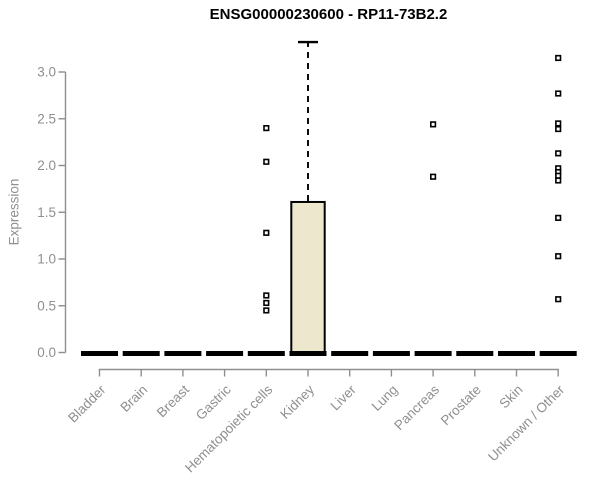  What do you see at coordinates (46, 305) in the screenshot?
I see `y-tick-label: 0.5` at bounding box center [46, 305].